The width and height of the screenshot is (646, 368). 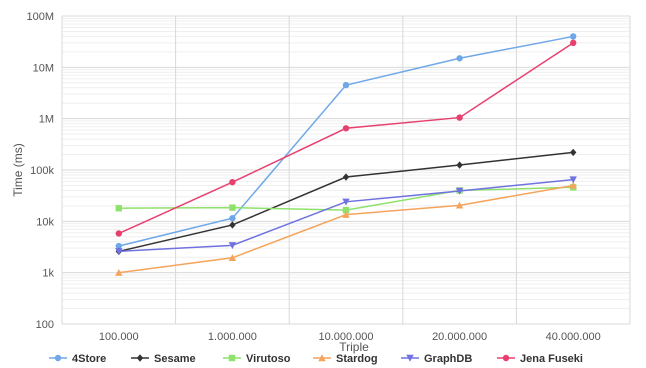 I want to click on y-tick-label: 100k, so click(x=42, y=171).